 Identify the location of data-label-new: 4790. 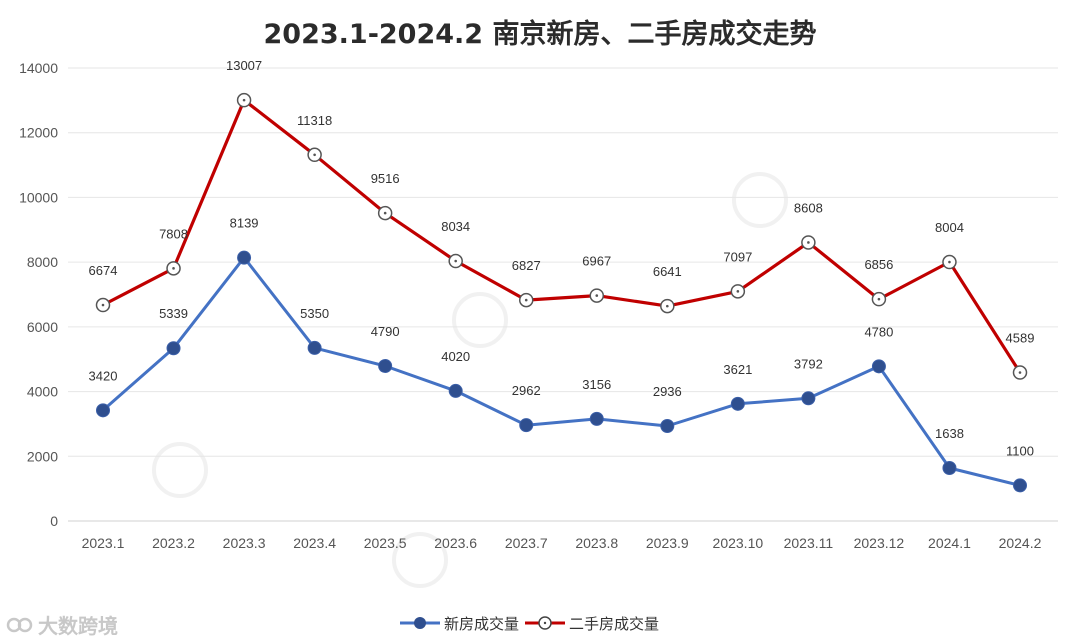
(385, 331).